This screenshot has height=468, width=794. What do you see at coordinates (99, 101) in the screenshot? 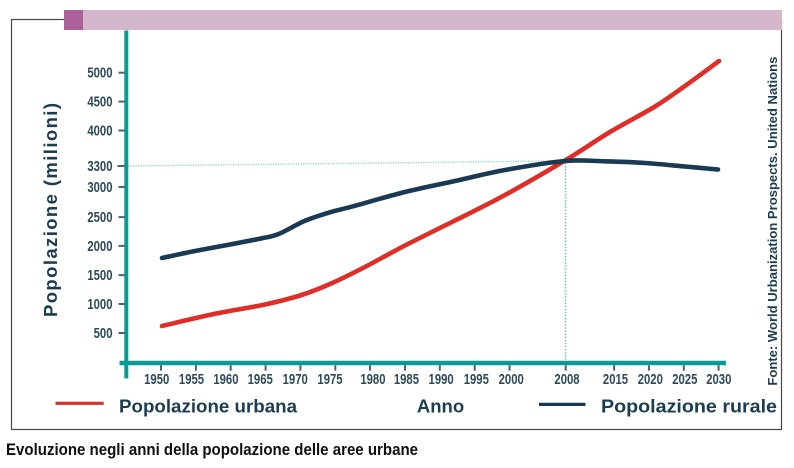
I see `svg-text: 4500` at bounding box center [99, 101].